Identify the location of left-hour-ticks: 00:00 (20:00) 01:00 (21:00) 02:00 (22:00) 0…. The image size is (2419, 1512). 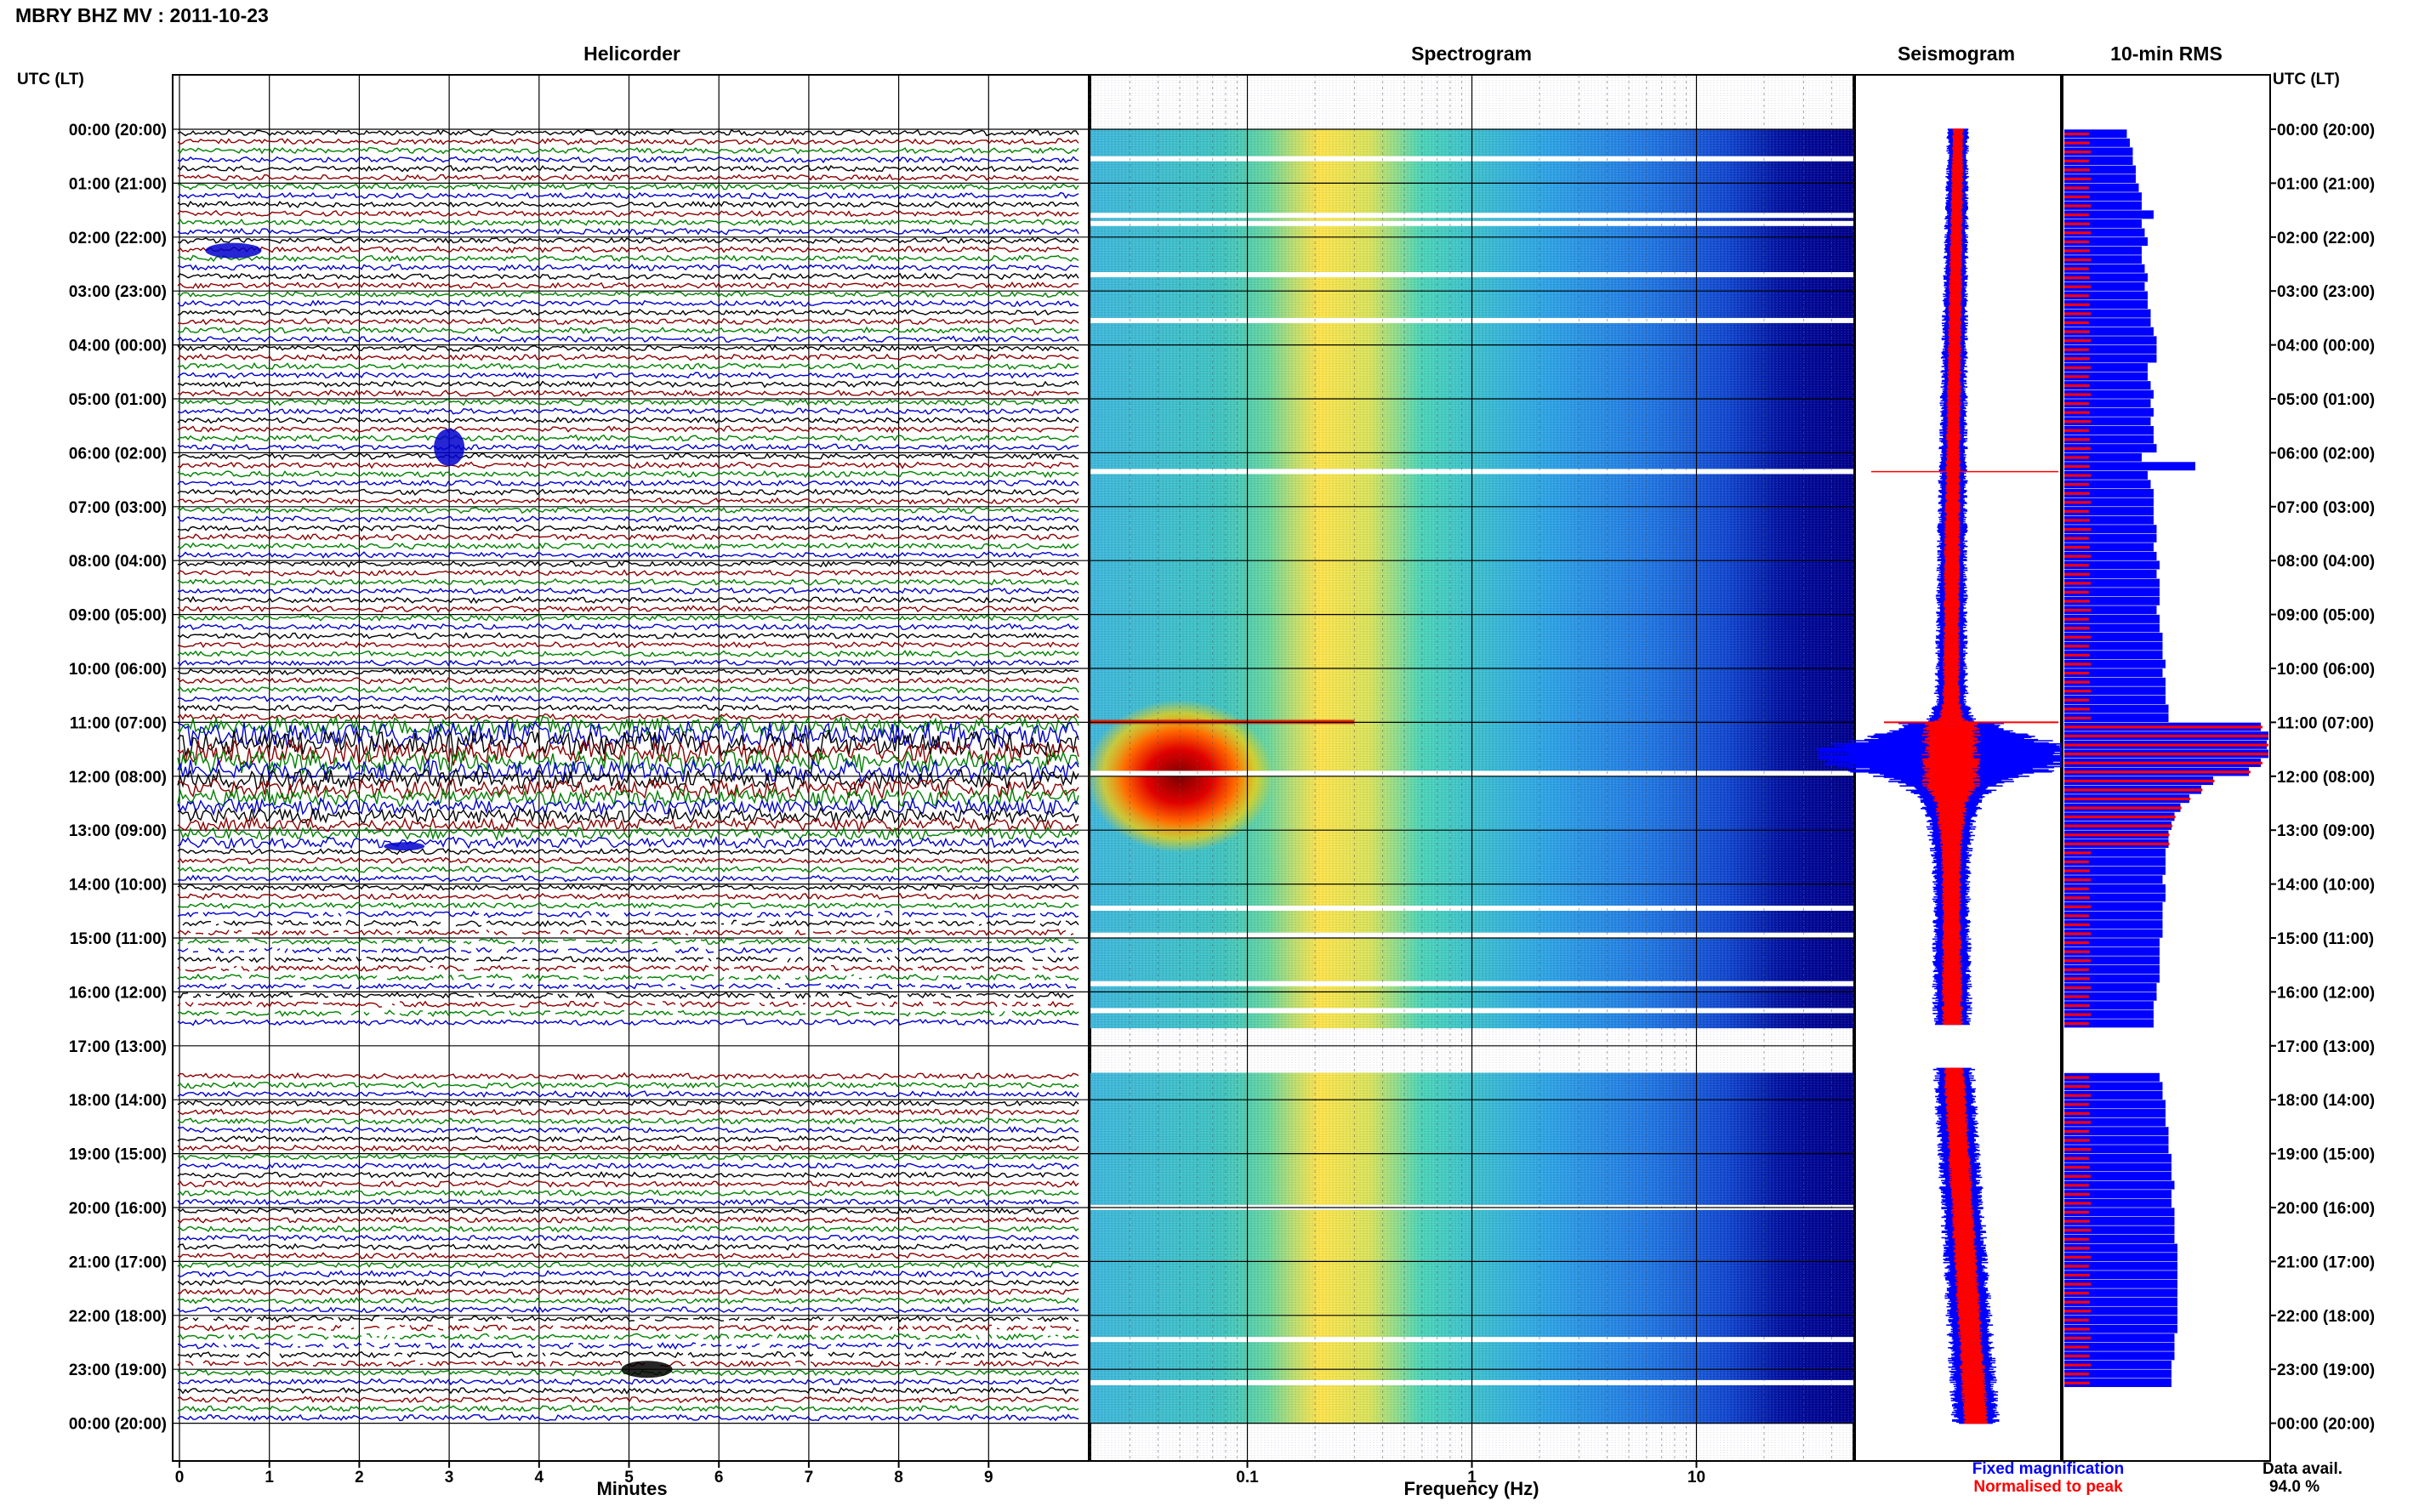
(118, 778).